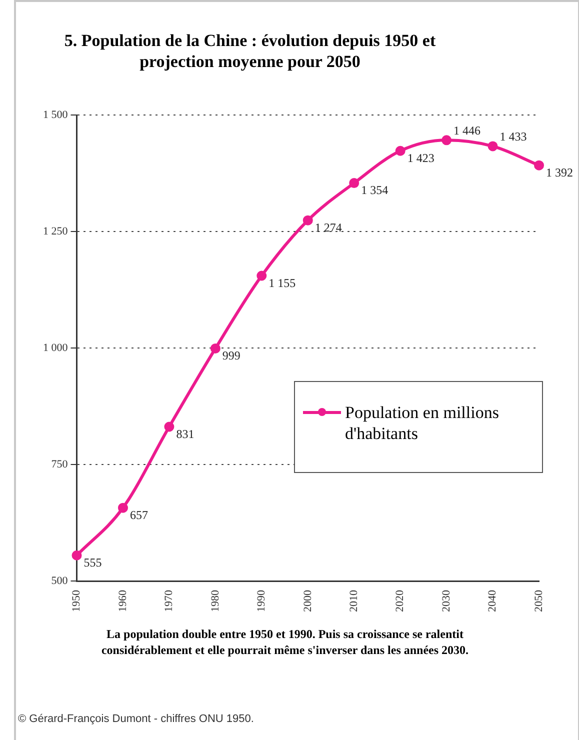  I want to click on y-tick-label: 1 250, so click(55, 231).